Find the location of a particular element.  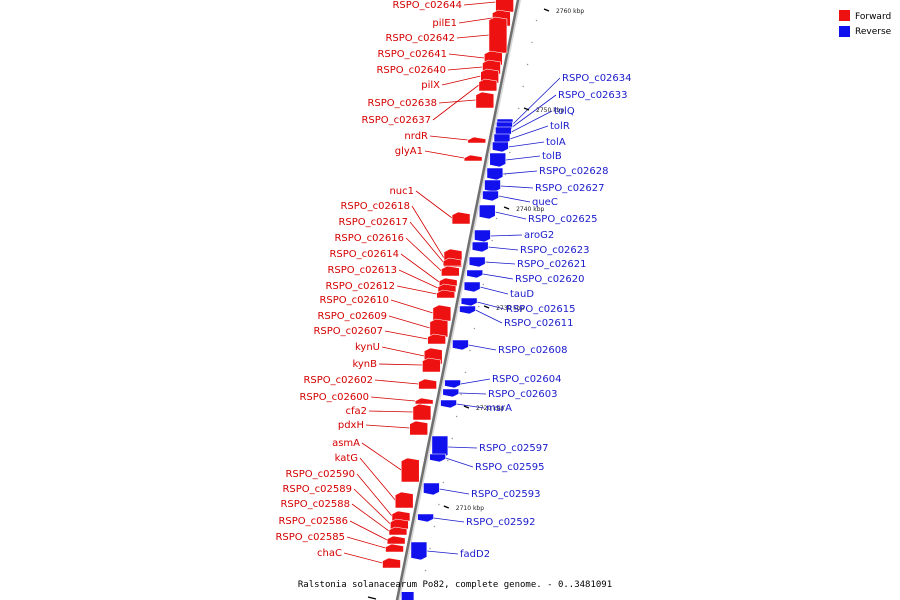

reverse-gene-label: RSPO_c02595 is located at coordinates (510, 467).